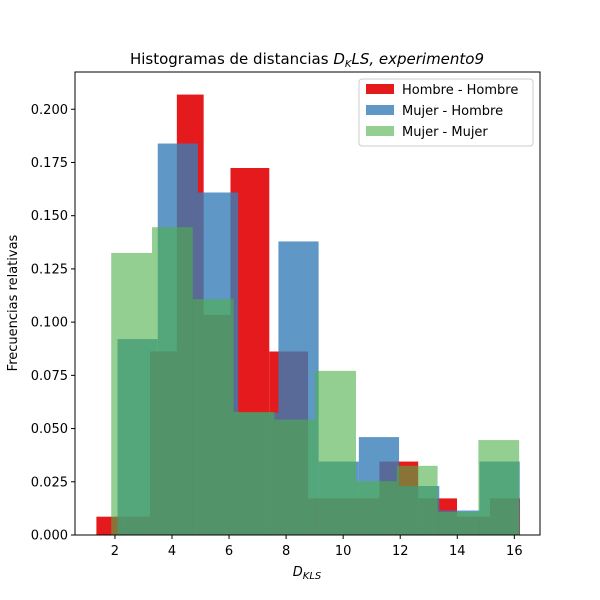  What do you see at coordinates (49, 110) in the screenshot?
I see `y-tick-label-8: 0.200` at bounding box center [49, 110].